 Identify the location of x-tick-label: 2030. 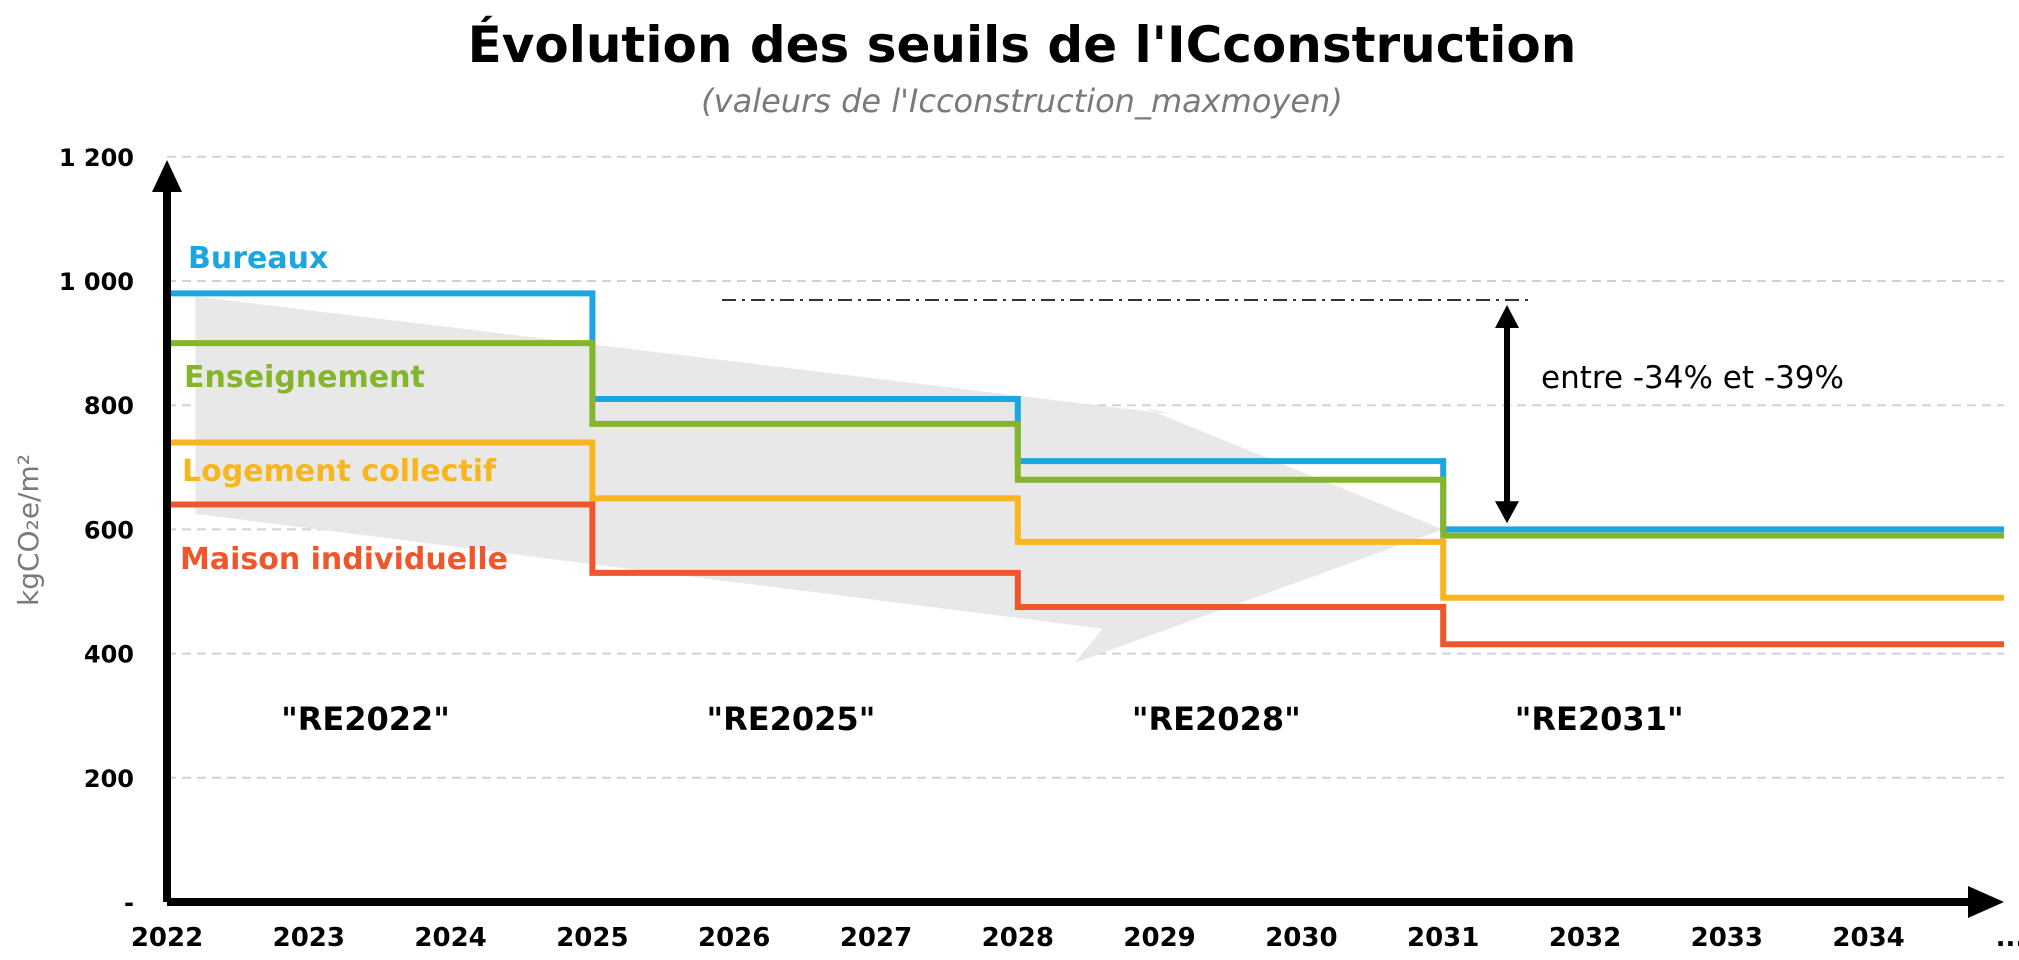
(1301, 938).